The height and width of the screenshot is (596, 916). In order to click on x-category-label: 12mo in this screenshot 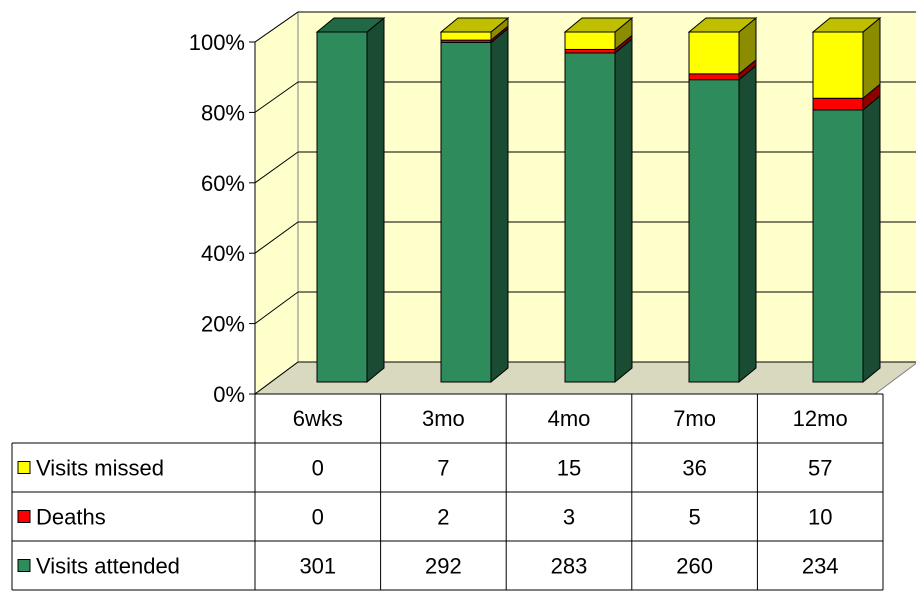, I will do `click(820, 418)`.